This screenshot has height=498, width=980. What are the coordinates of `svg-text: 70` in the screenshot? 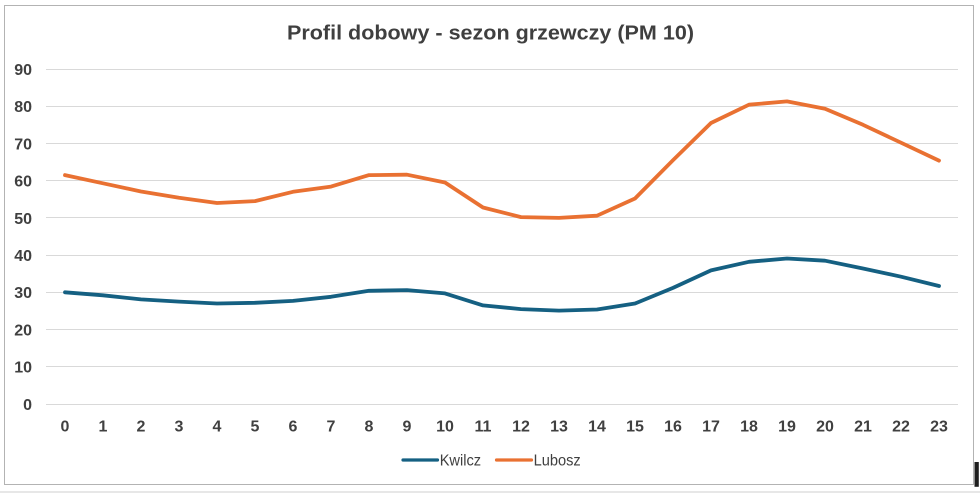 It's located at (23, 144).